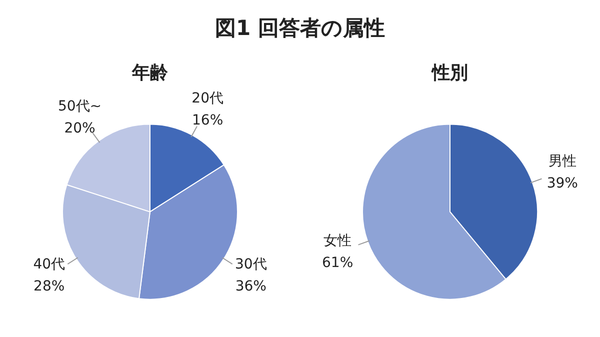 Image resolution: width=600 pixels, height=337 pixels. Describe the element at coordinates (49, 286) in the screenshot. I see `data-label: 28%` at that location.